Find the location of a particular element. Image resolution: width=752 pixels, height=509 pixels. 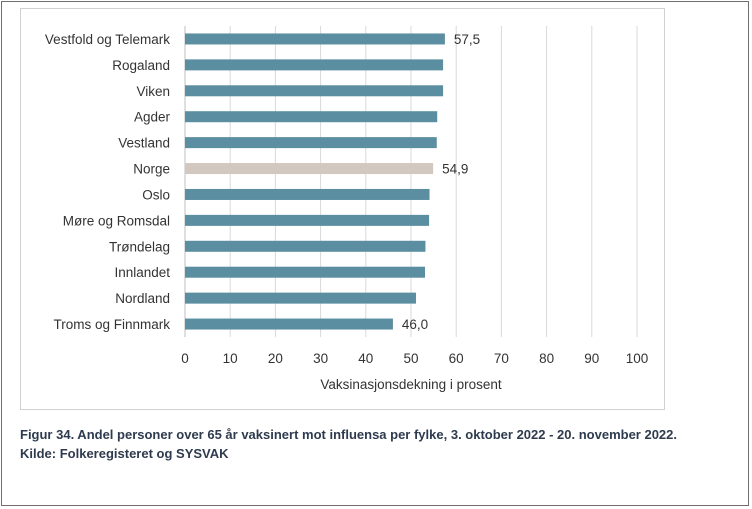

x-tick-label: 10 is located at coordinates (230, 358).